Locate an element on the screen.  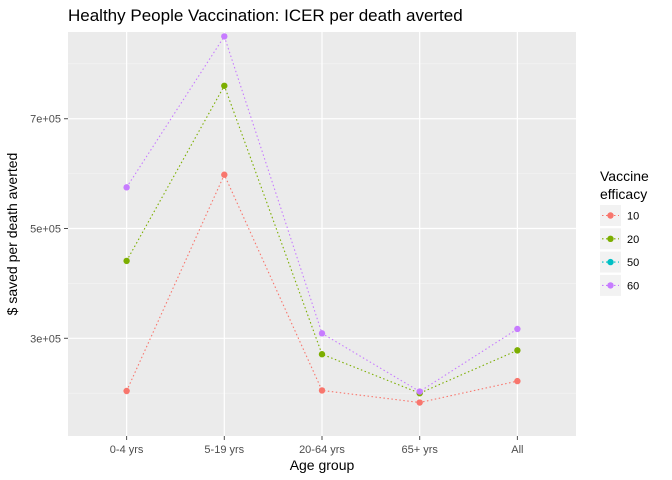
y-tick-label-1: 5e+05 is located at coordinates (45, 230).